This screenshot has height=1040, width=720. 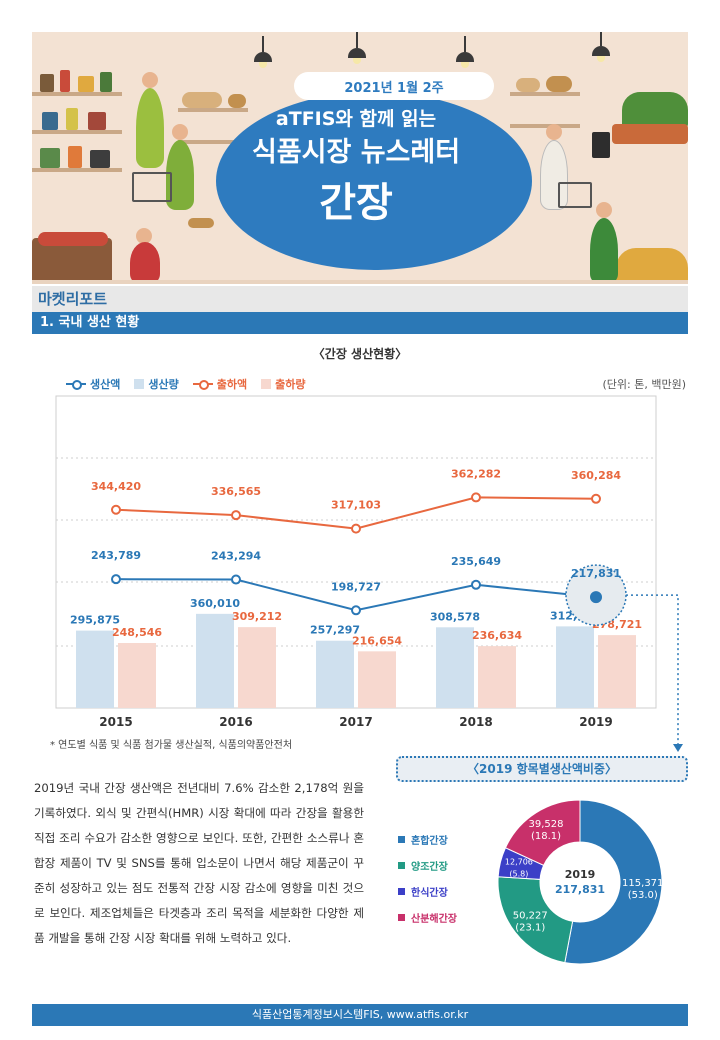 I want to click on legend-item-production-volume: 생산량, so click(x=156, y=384).